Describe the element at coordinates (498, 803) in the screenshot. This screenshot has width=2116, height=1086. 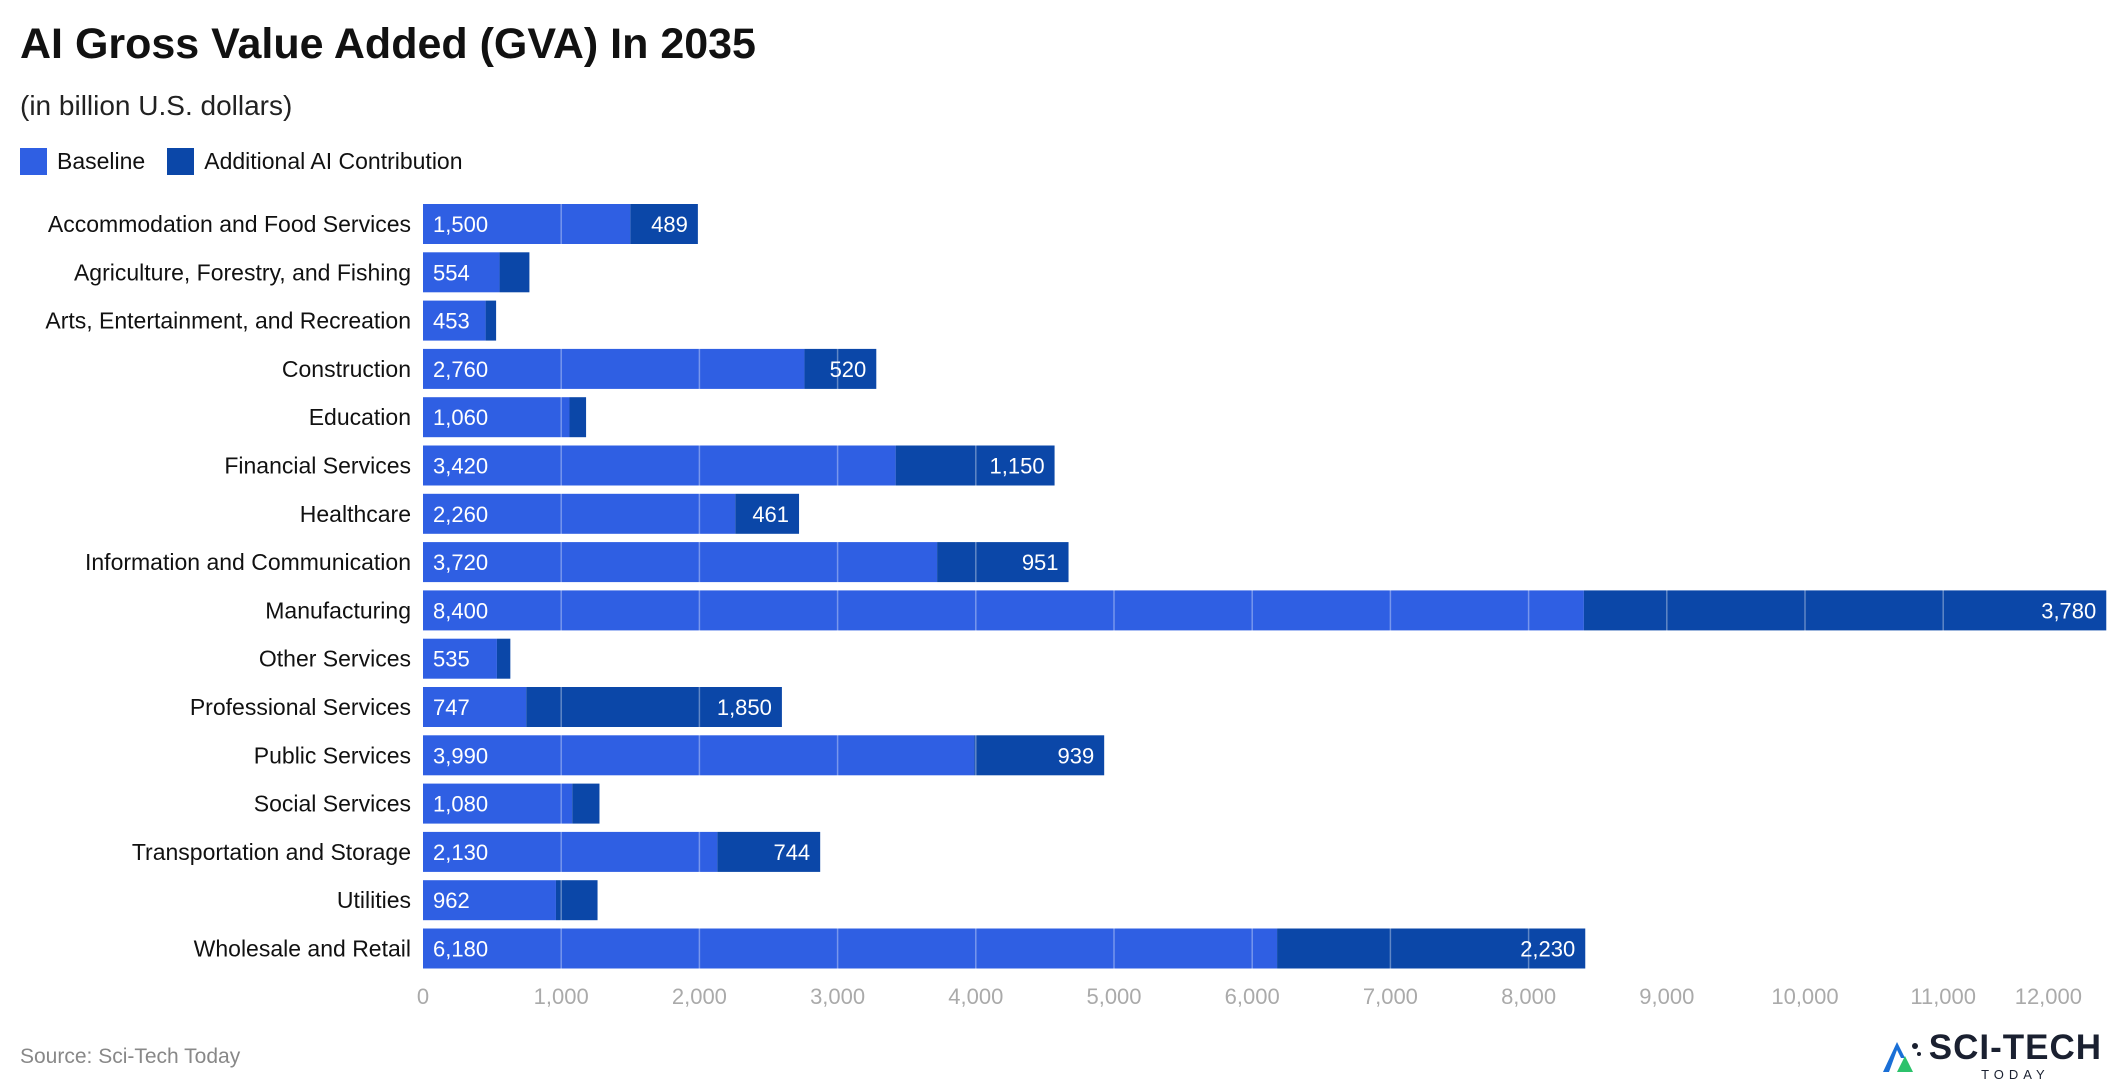
I see `bar-baseline-social-services` at that location.